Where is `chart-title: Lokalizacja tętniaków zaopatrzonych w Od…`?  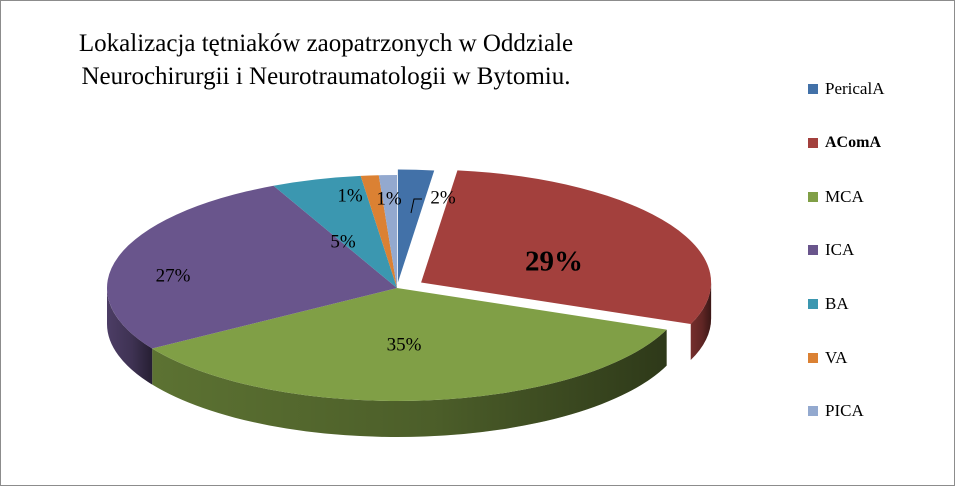
chart-title: Lokalizacja tętniaków zaopatrzonych w Od… is located at coordinates (326, 60).